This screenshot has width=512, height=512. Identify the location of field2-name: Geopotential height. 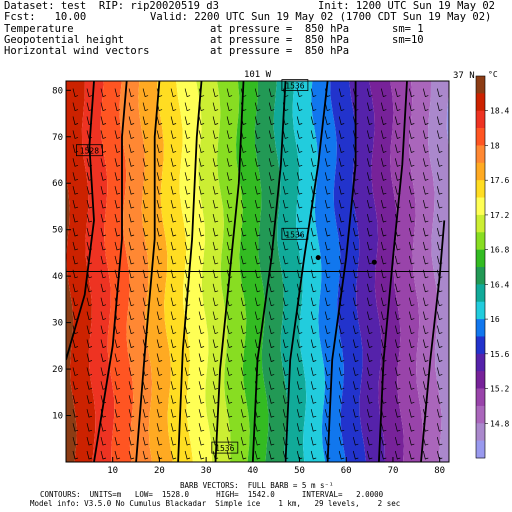
(64, 40).